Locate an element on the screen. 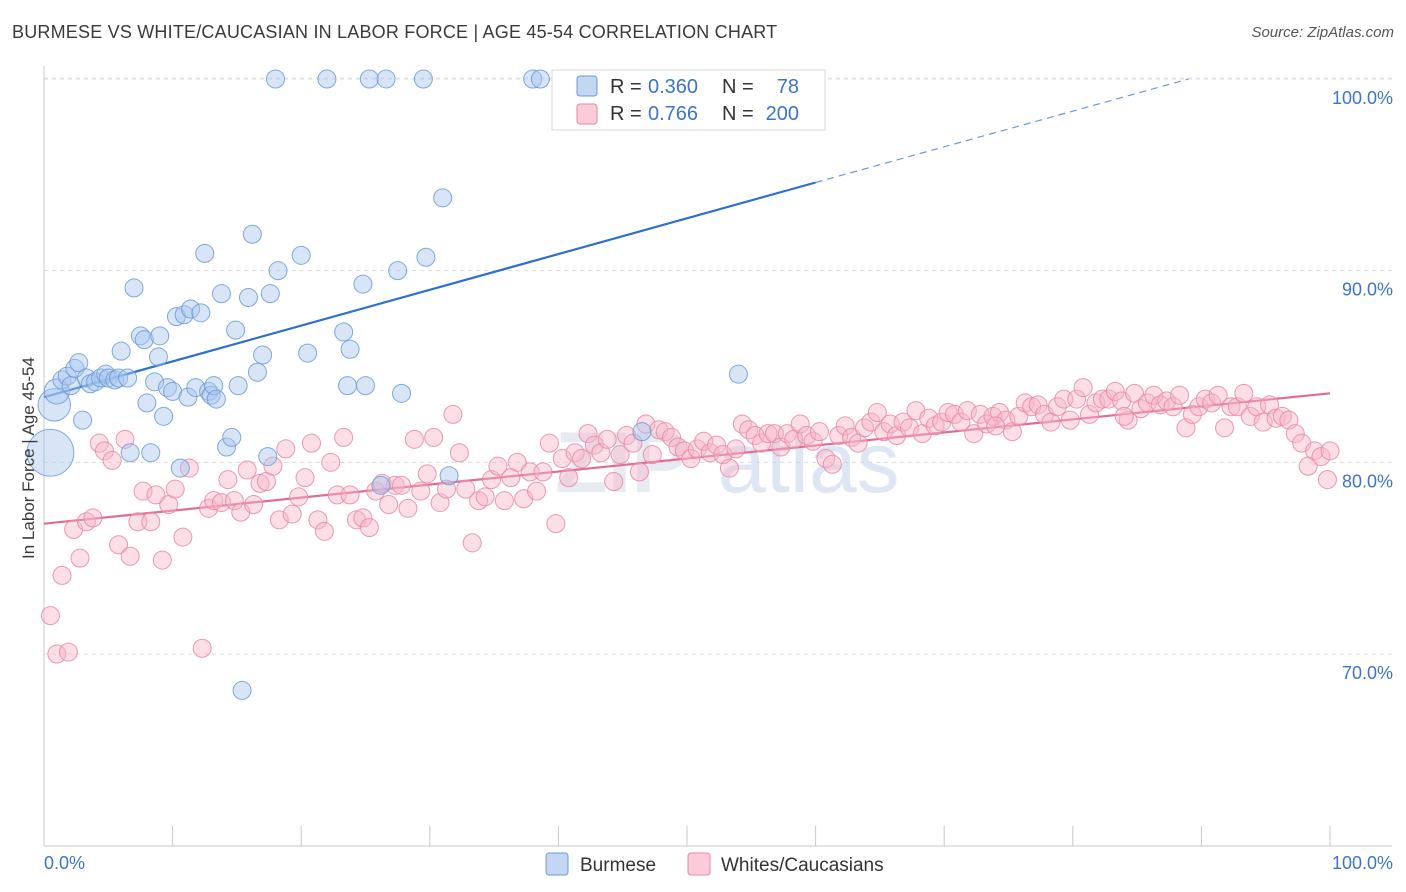  y-tick-label: 80.0% is located at coordinates (1367, 481).